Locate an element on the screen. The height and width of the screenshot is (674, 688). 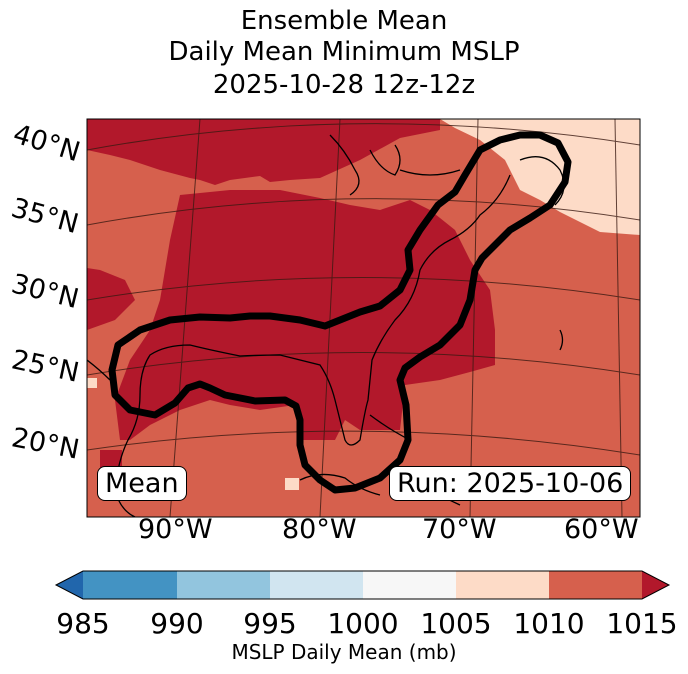
lon-label-60w: 60°W is located at coordinates (601, 529).